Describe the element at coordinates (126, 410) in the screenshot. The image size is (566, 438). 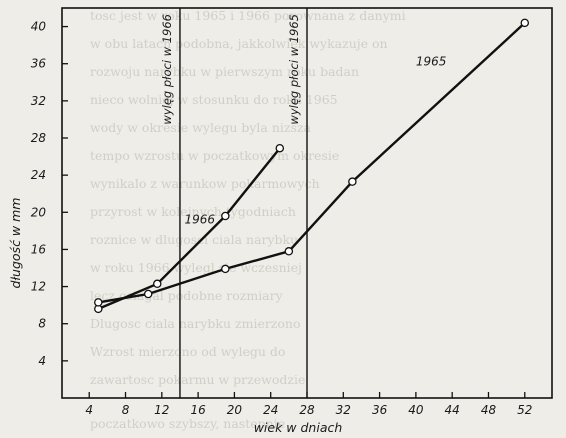
I see `x-tick-label: 8` at that location.